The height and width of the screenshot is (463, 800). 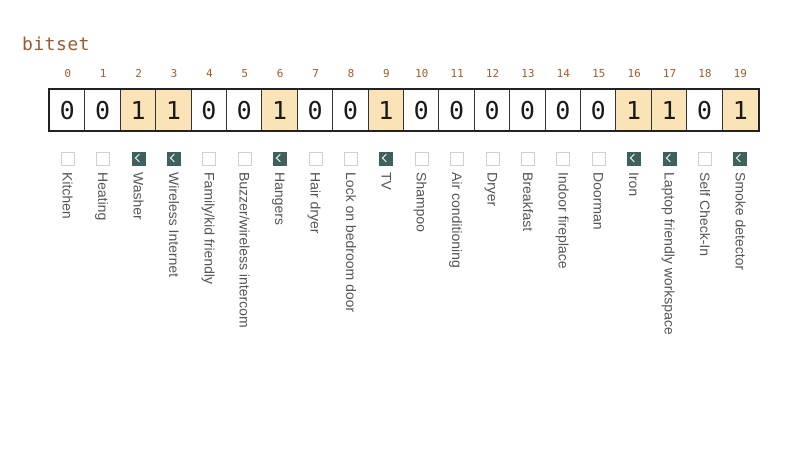 What do you see at coordinates (457, 73) in the screenshot?
I see `bit-index: 11` at bounding box center [457, 73].